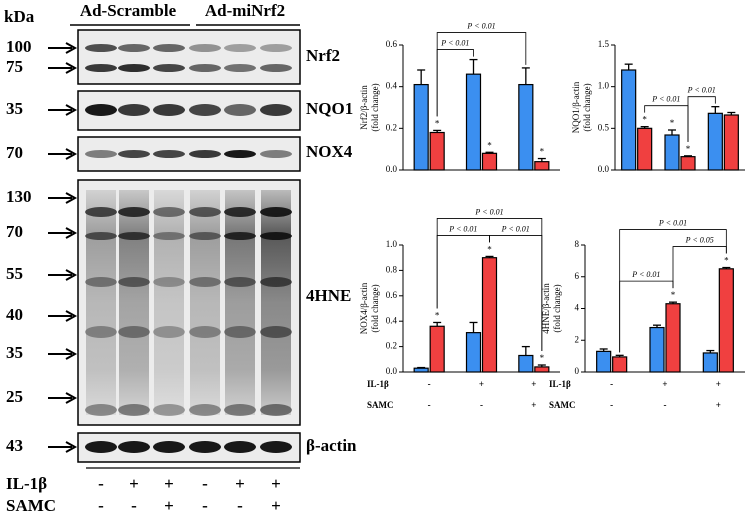 Image resolution: width=753 pixels, height=520 pixels. What do you see at coordinates (245, 10) in the screenshot?
I see `group-label: Ad-miNrf2` at bounding box center [245, 10].